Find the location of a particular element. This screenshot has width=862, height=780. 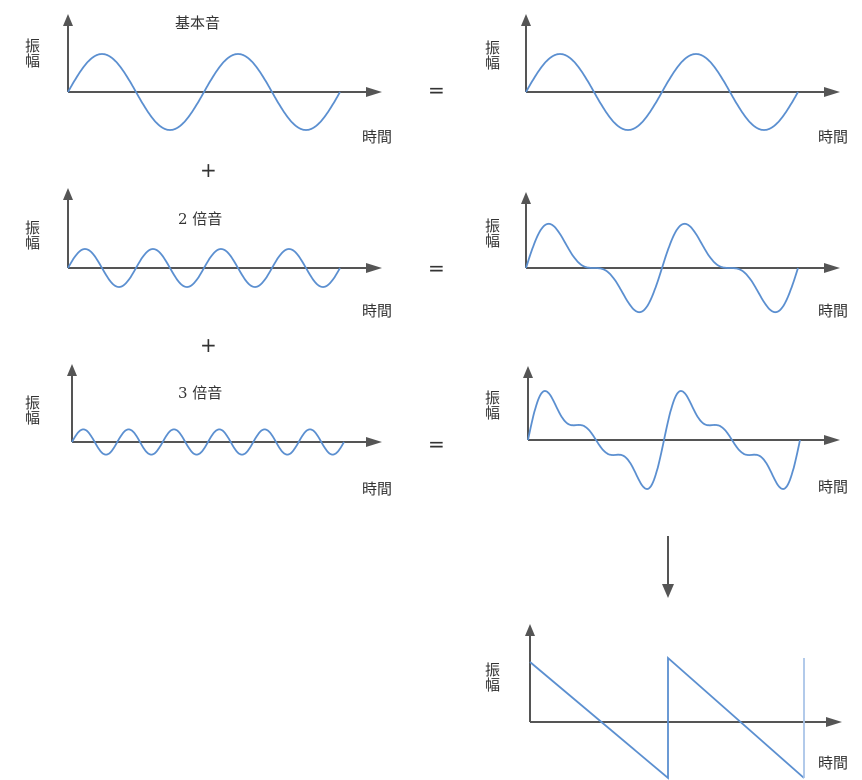

component-title-1: 基本音 is located at coordinates (198, 23).